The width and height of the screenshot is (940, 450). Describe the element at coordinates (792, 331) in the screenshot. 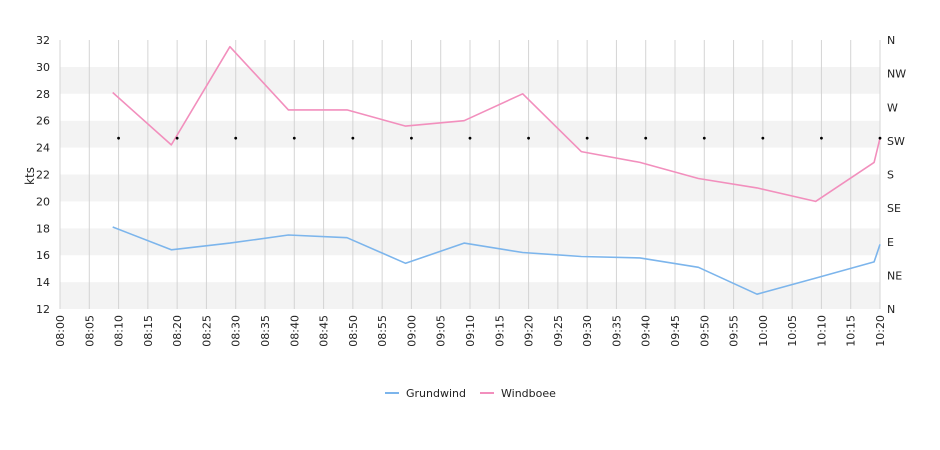

I see `x-tick-label: 10:05` at that location.